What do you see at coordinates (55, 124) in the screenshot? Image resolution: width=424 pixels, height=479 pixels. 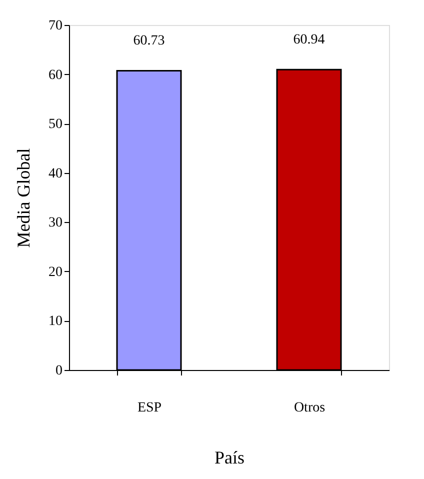 I see `y-tick-label: 50` at bounding box center [55, 124].